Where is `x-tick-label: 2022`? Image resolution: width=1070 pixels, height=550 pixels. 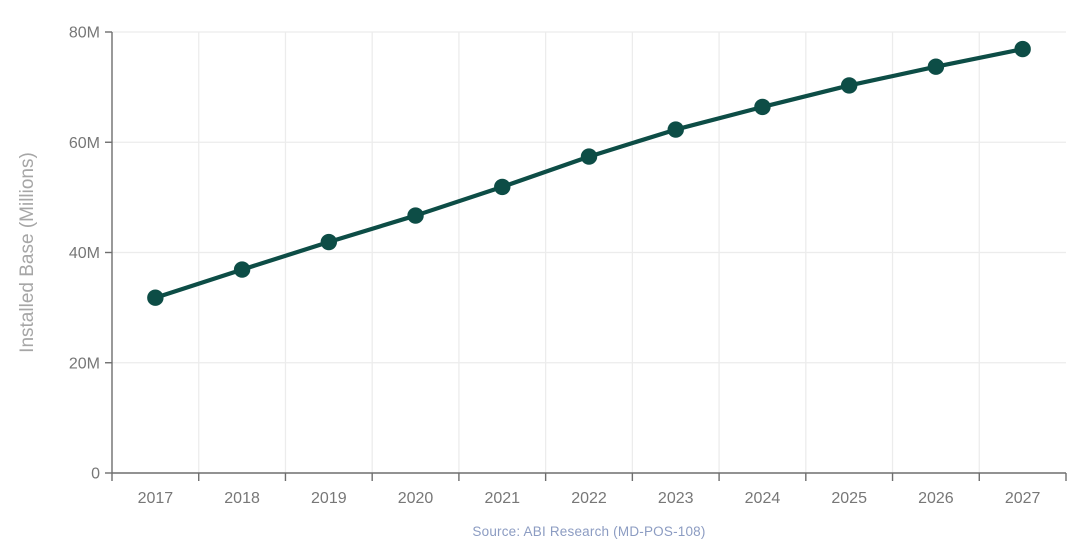
x-tick-label: 2022 is located at coordinates (589, 498).